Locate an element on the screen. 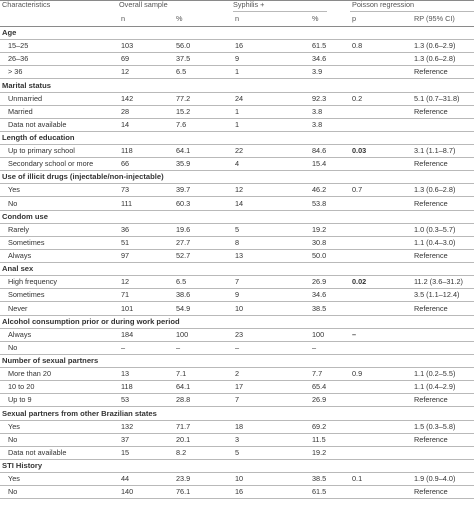 The width and height of the screenshot is (474, 514). syphilis-pct-cell: 50.0 is located at coordinates (319, 255).